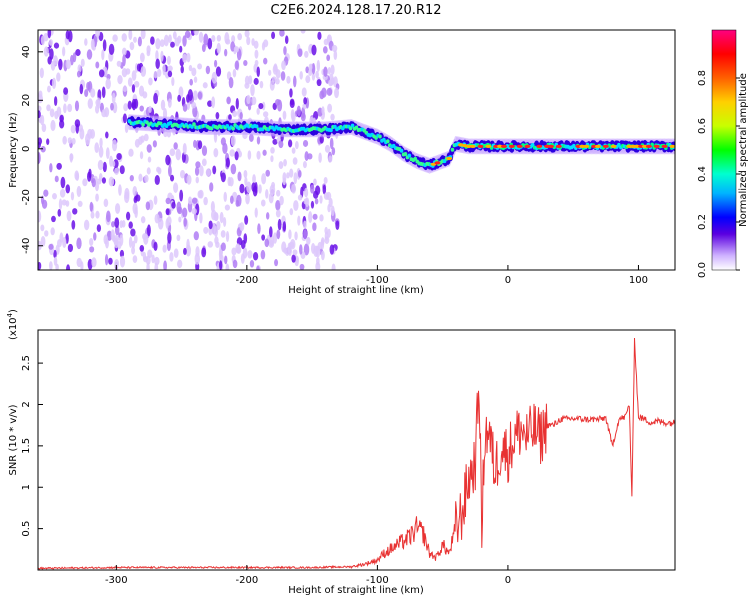 The width and height of the screenshot is (750, 600). Describe the element at coordinates (724, 150) in the screenshot. I see `colorbar-gradient` at that location.